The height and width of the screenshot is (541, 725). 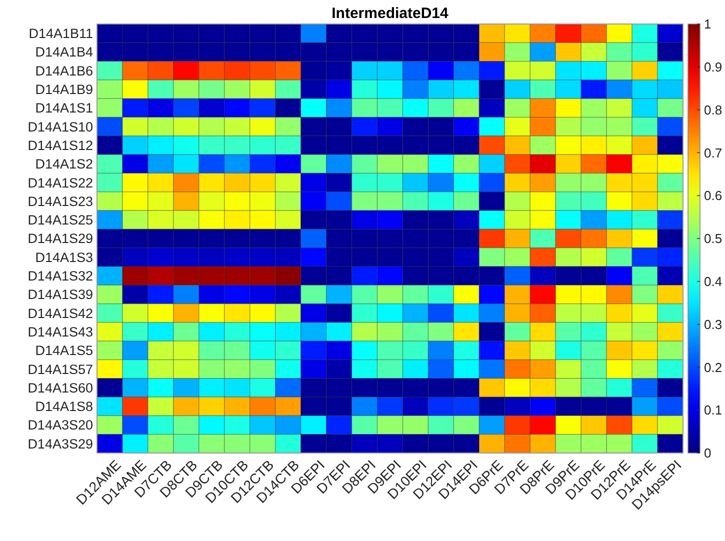 What do you see at coordinates (64, 108) in the screenshot?
I see `y-tick-label: D14A1S1` at bounding box center [64, 108].